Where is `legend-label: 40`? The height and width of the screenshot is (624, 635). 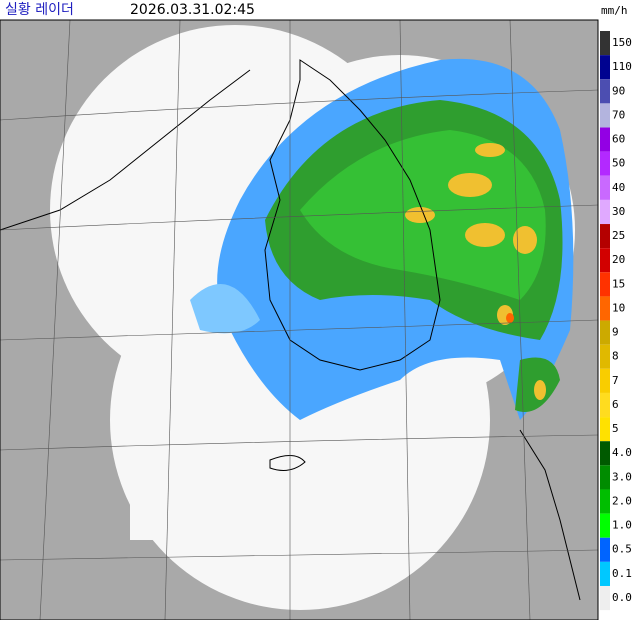 legend-label: 40 is located at coordinates (618, 187).